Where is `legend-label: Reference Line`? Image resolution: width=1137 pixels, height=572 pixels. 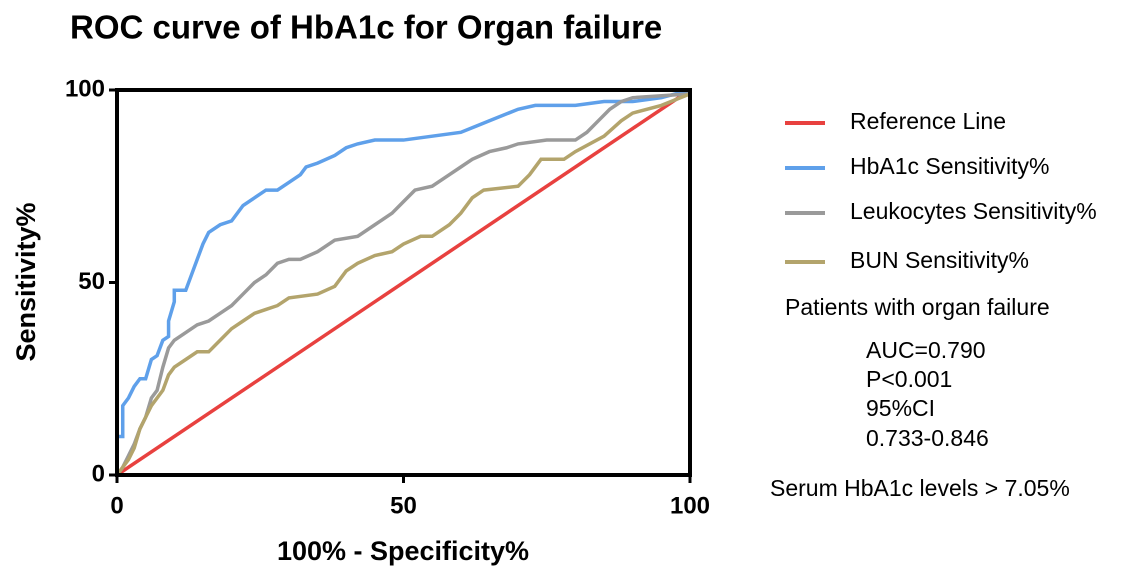 legend-label: Reference Line is located at coordinates (928, 121).